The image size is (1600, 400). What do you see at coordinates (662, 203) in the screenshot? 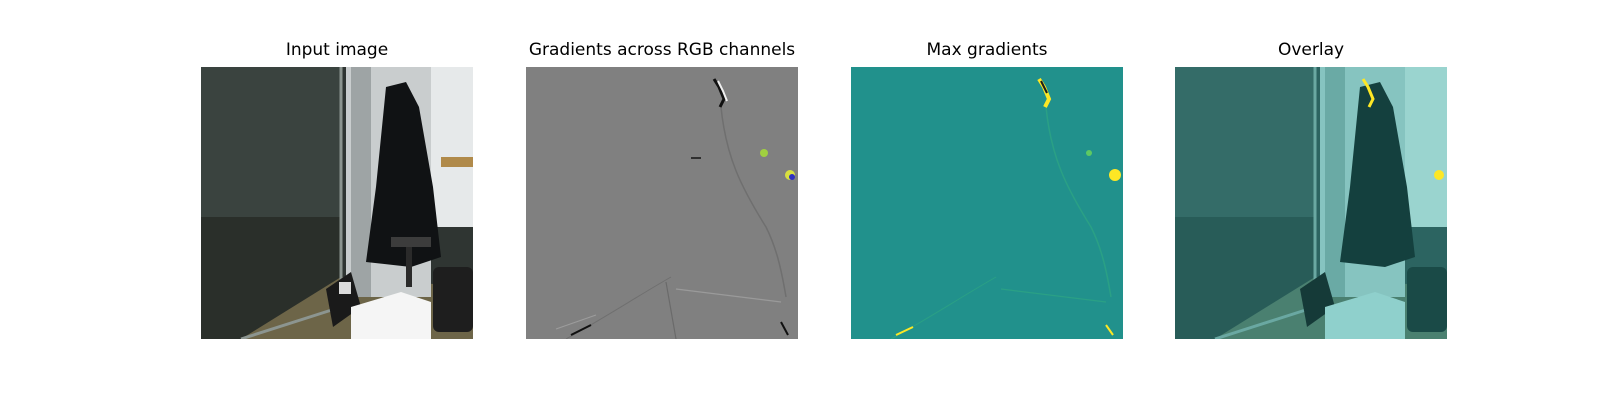
I see `rgb-gradient-map` at bounding box center [662, 203].